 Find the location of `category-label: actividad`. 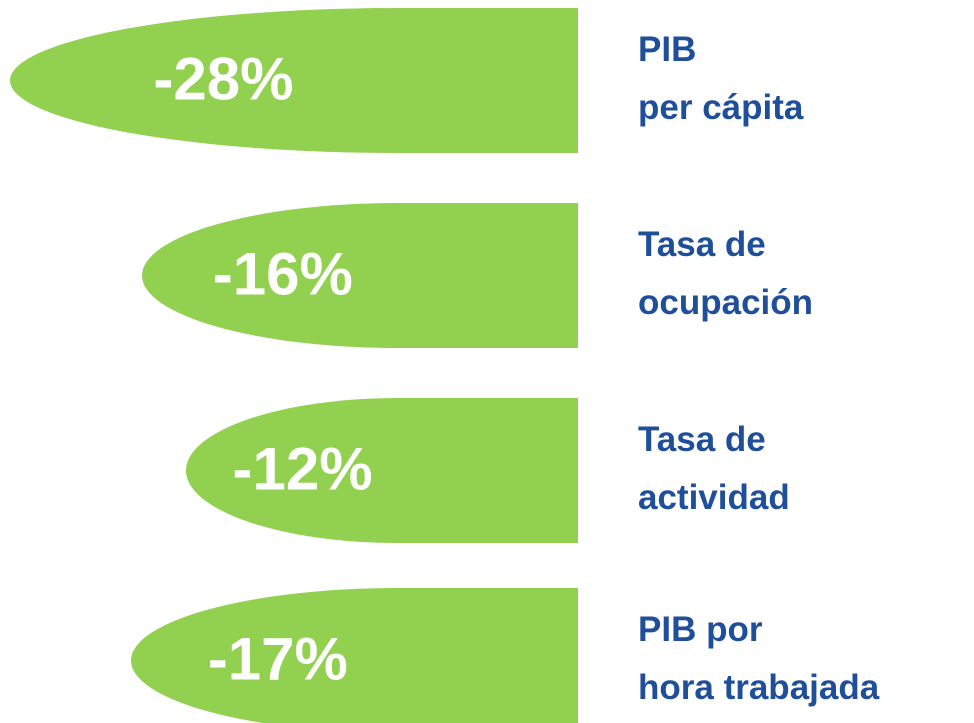

category-label: actividad is located at coordinates (714, 497).